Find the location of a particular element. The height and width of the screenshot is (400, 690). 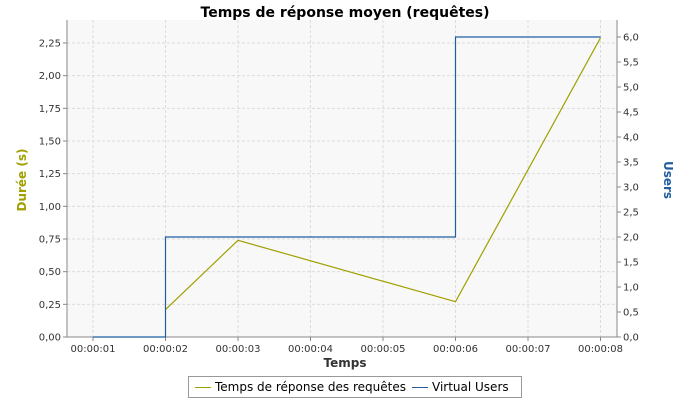

x-tick-label: 00:00:01 is located at coordinates (93, 349).